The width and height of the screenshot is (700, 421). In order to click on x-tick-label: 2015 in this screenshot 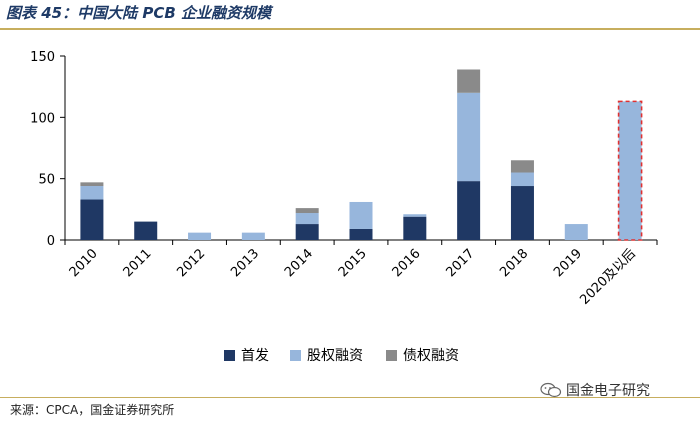, I will do `click(353, 263)`.